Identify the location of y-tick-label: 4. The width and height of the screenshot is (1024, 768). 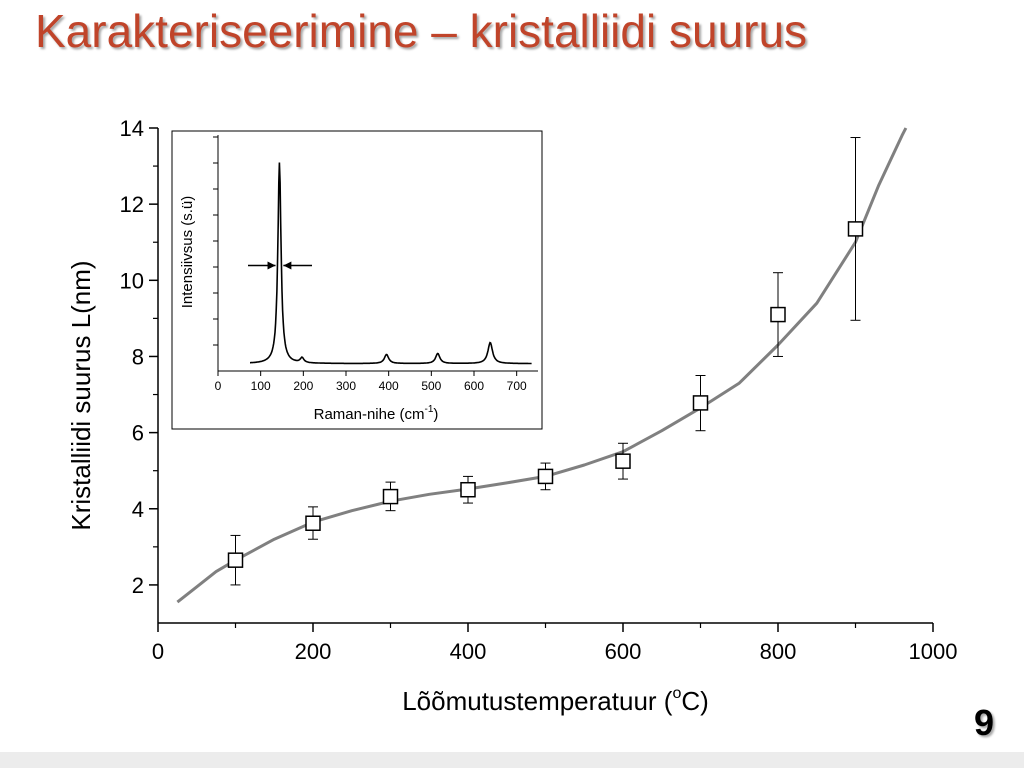
(138, 509).